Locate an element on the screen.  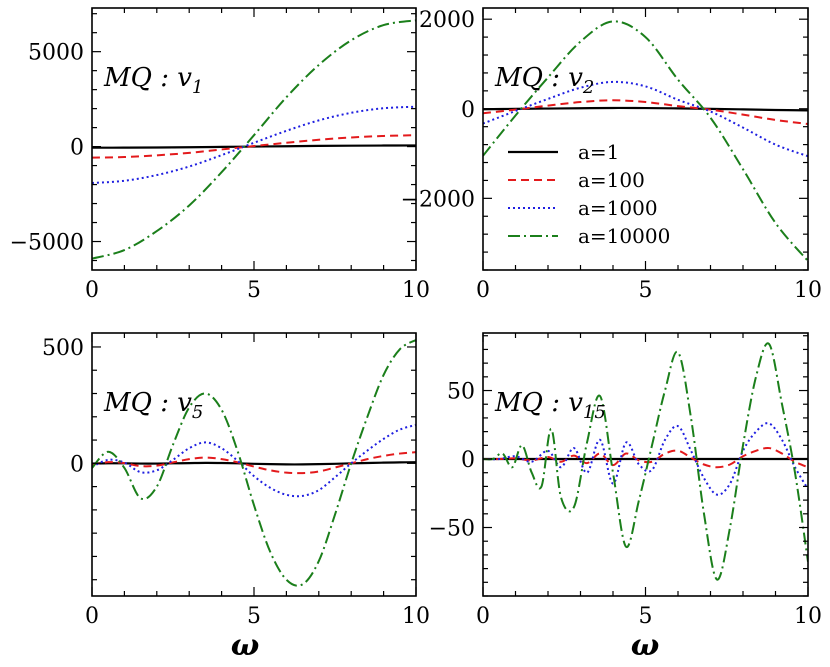
legend-entry: a=1000 is located at coordinates (618, 208).